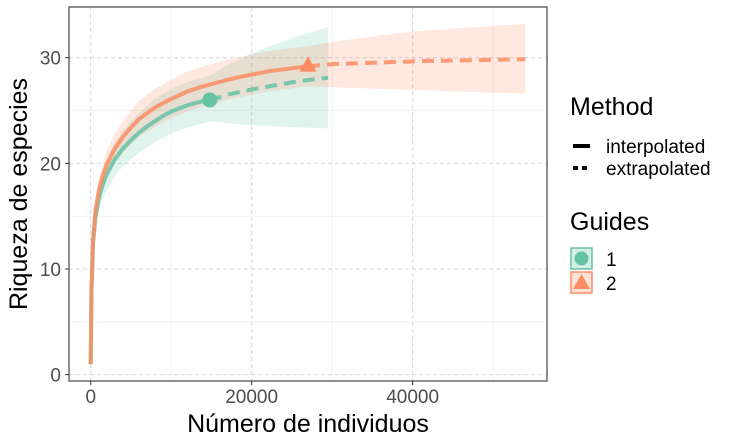 The image size is (739, 445). Describe the element at coordinates (640, 136) in the screenshot. I see `legend-method: Method interpolated extrapolated` at that location.